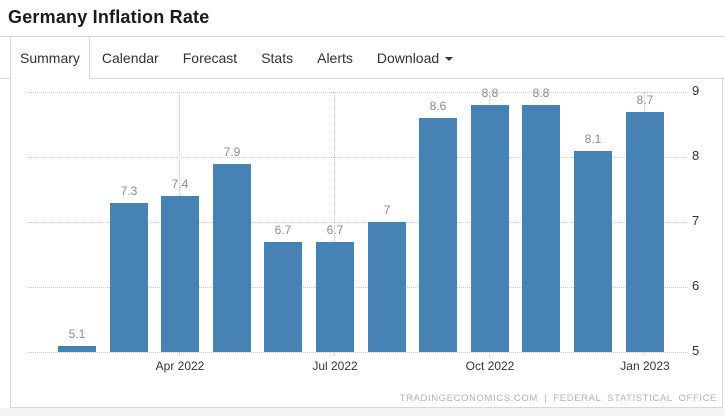 This screenshot has height=416, width=725. I want to click on tab-download-label: Download, so click(408, 57).